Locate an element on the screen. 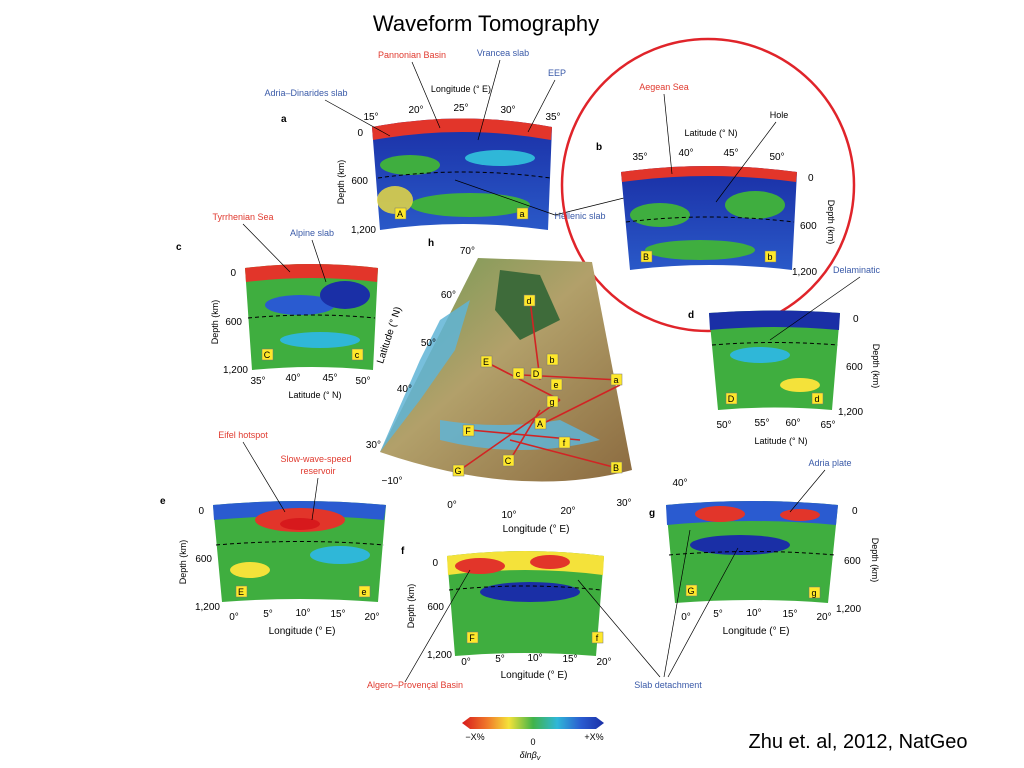 The width and height of the screenshot is (1024, 768). slide-title: Waveform Tomography is located at coordinates (486, 23).